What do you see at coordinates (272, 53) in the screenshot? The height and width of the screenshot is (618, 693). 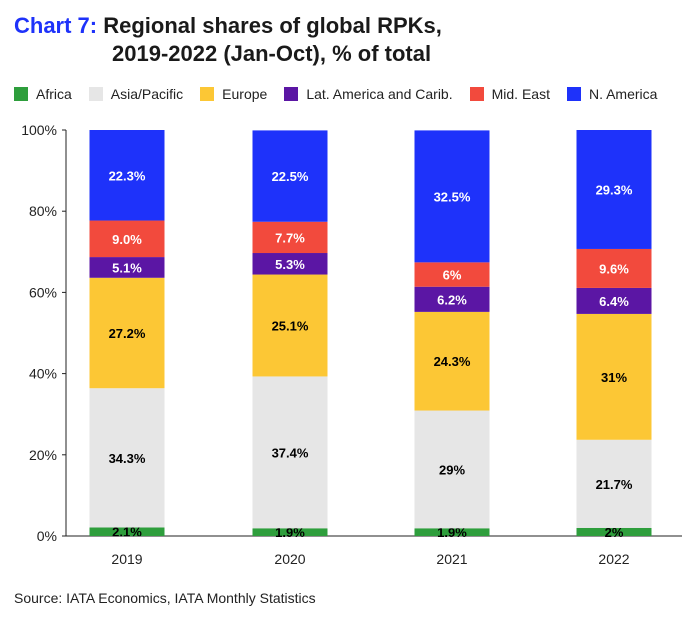 I see `chart-title-line2: 2019-2022 (Jan-Oct), % of total` at bounding box center [272, 53].